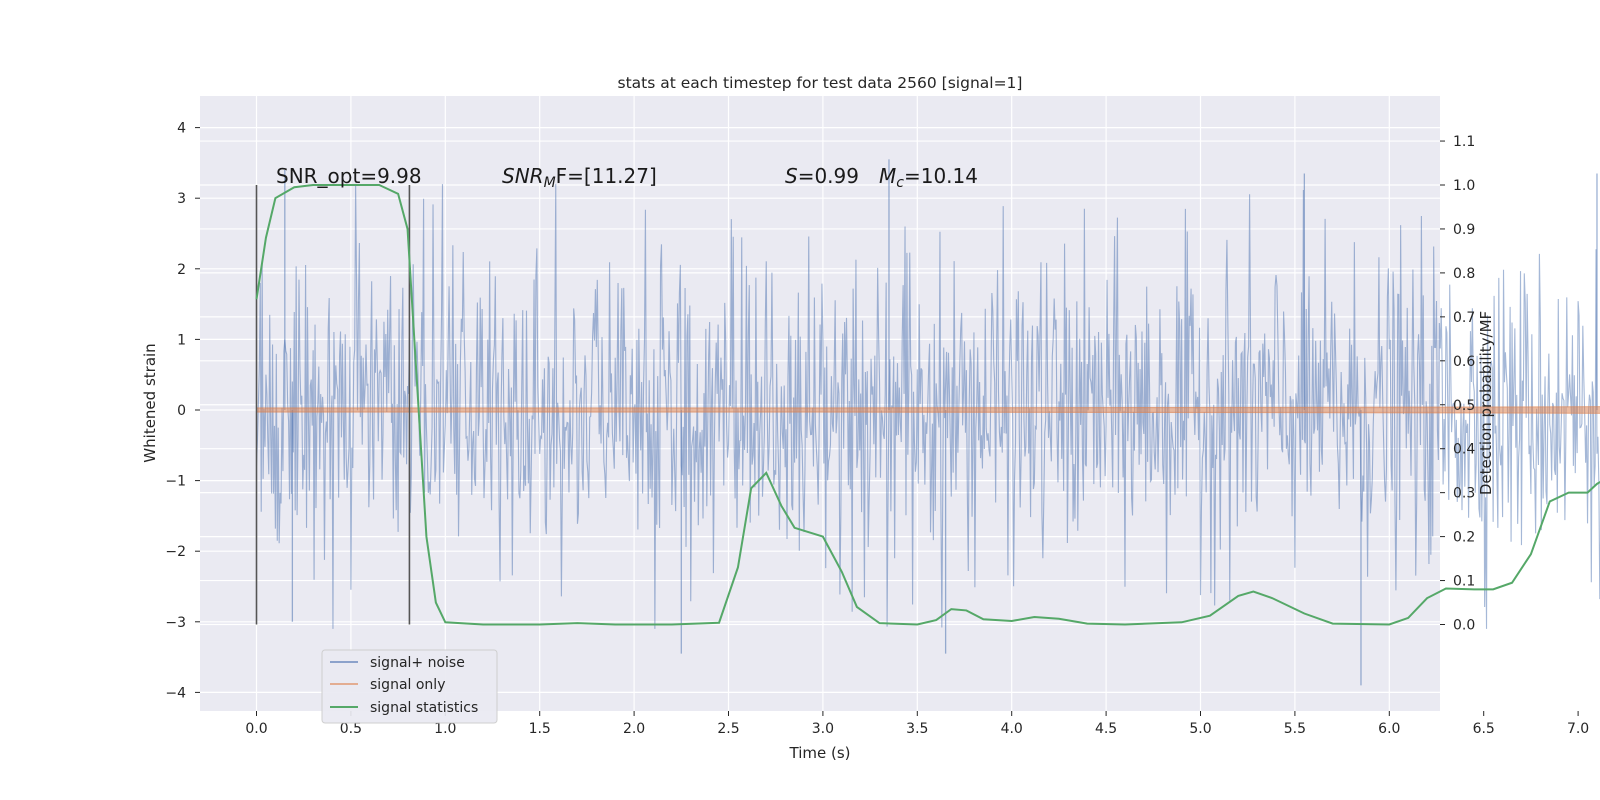 The height and width of the screenshot is (800, 1600). What do you see at coordinates (351, 729) in the screenshot?
I see `x-tick-label: 0.5` at bounding box center [351, 729].